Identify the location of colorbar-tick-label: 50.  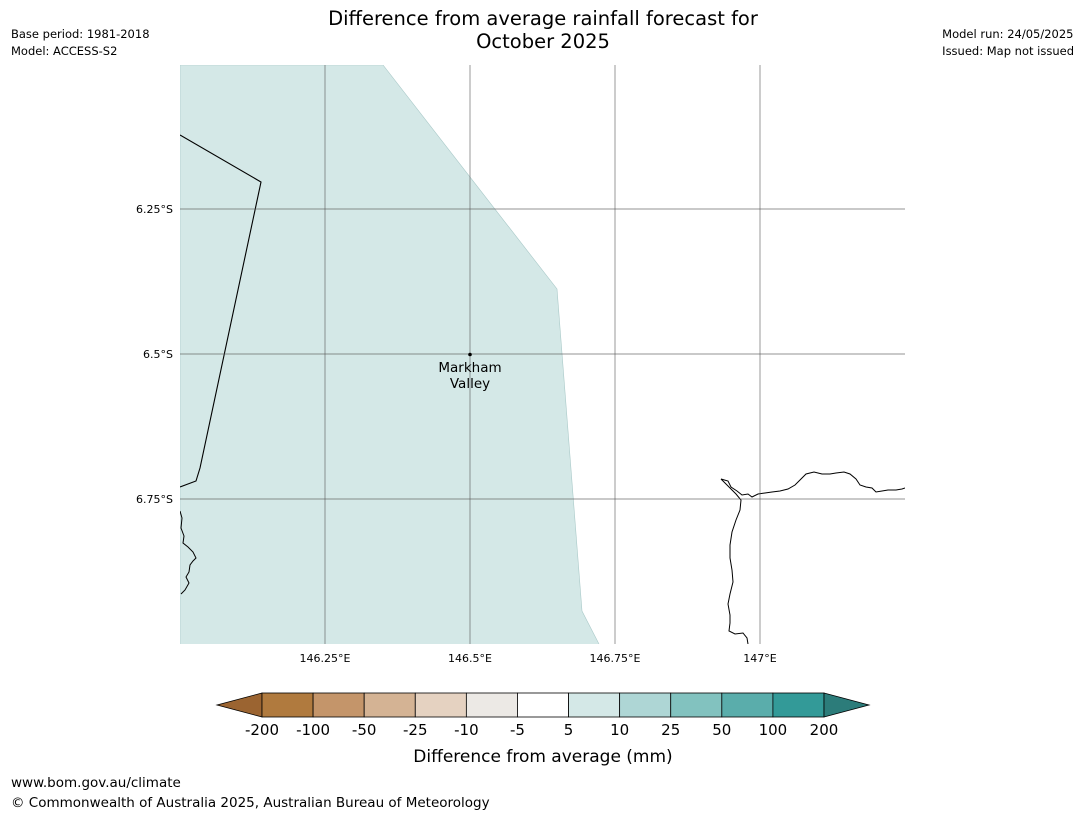
(721, 730).